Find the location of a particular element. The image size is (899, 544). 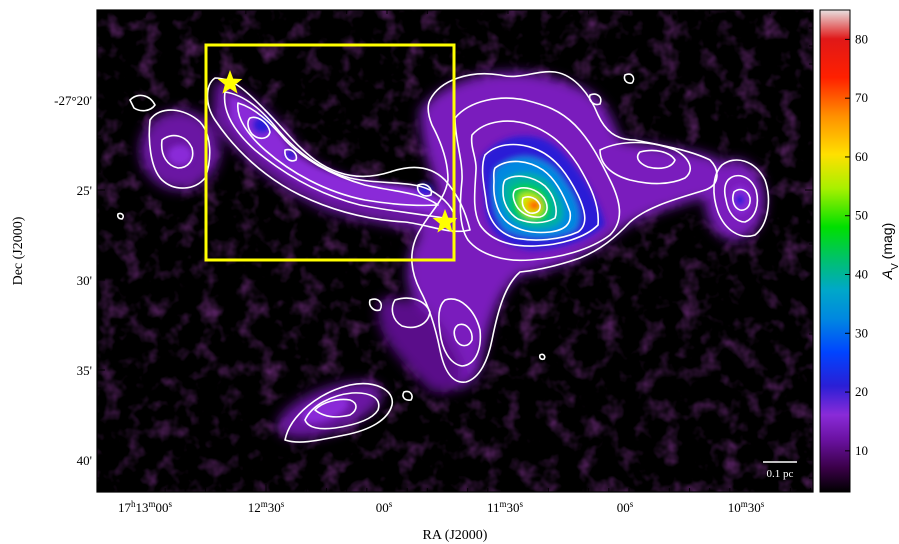

colorbar-tick-label: 60 is located at coordinates (861, 156).